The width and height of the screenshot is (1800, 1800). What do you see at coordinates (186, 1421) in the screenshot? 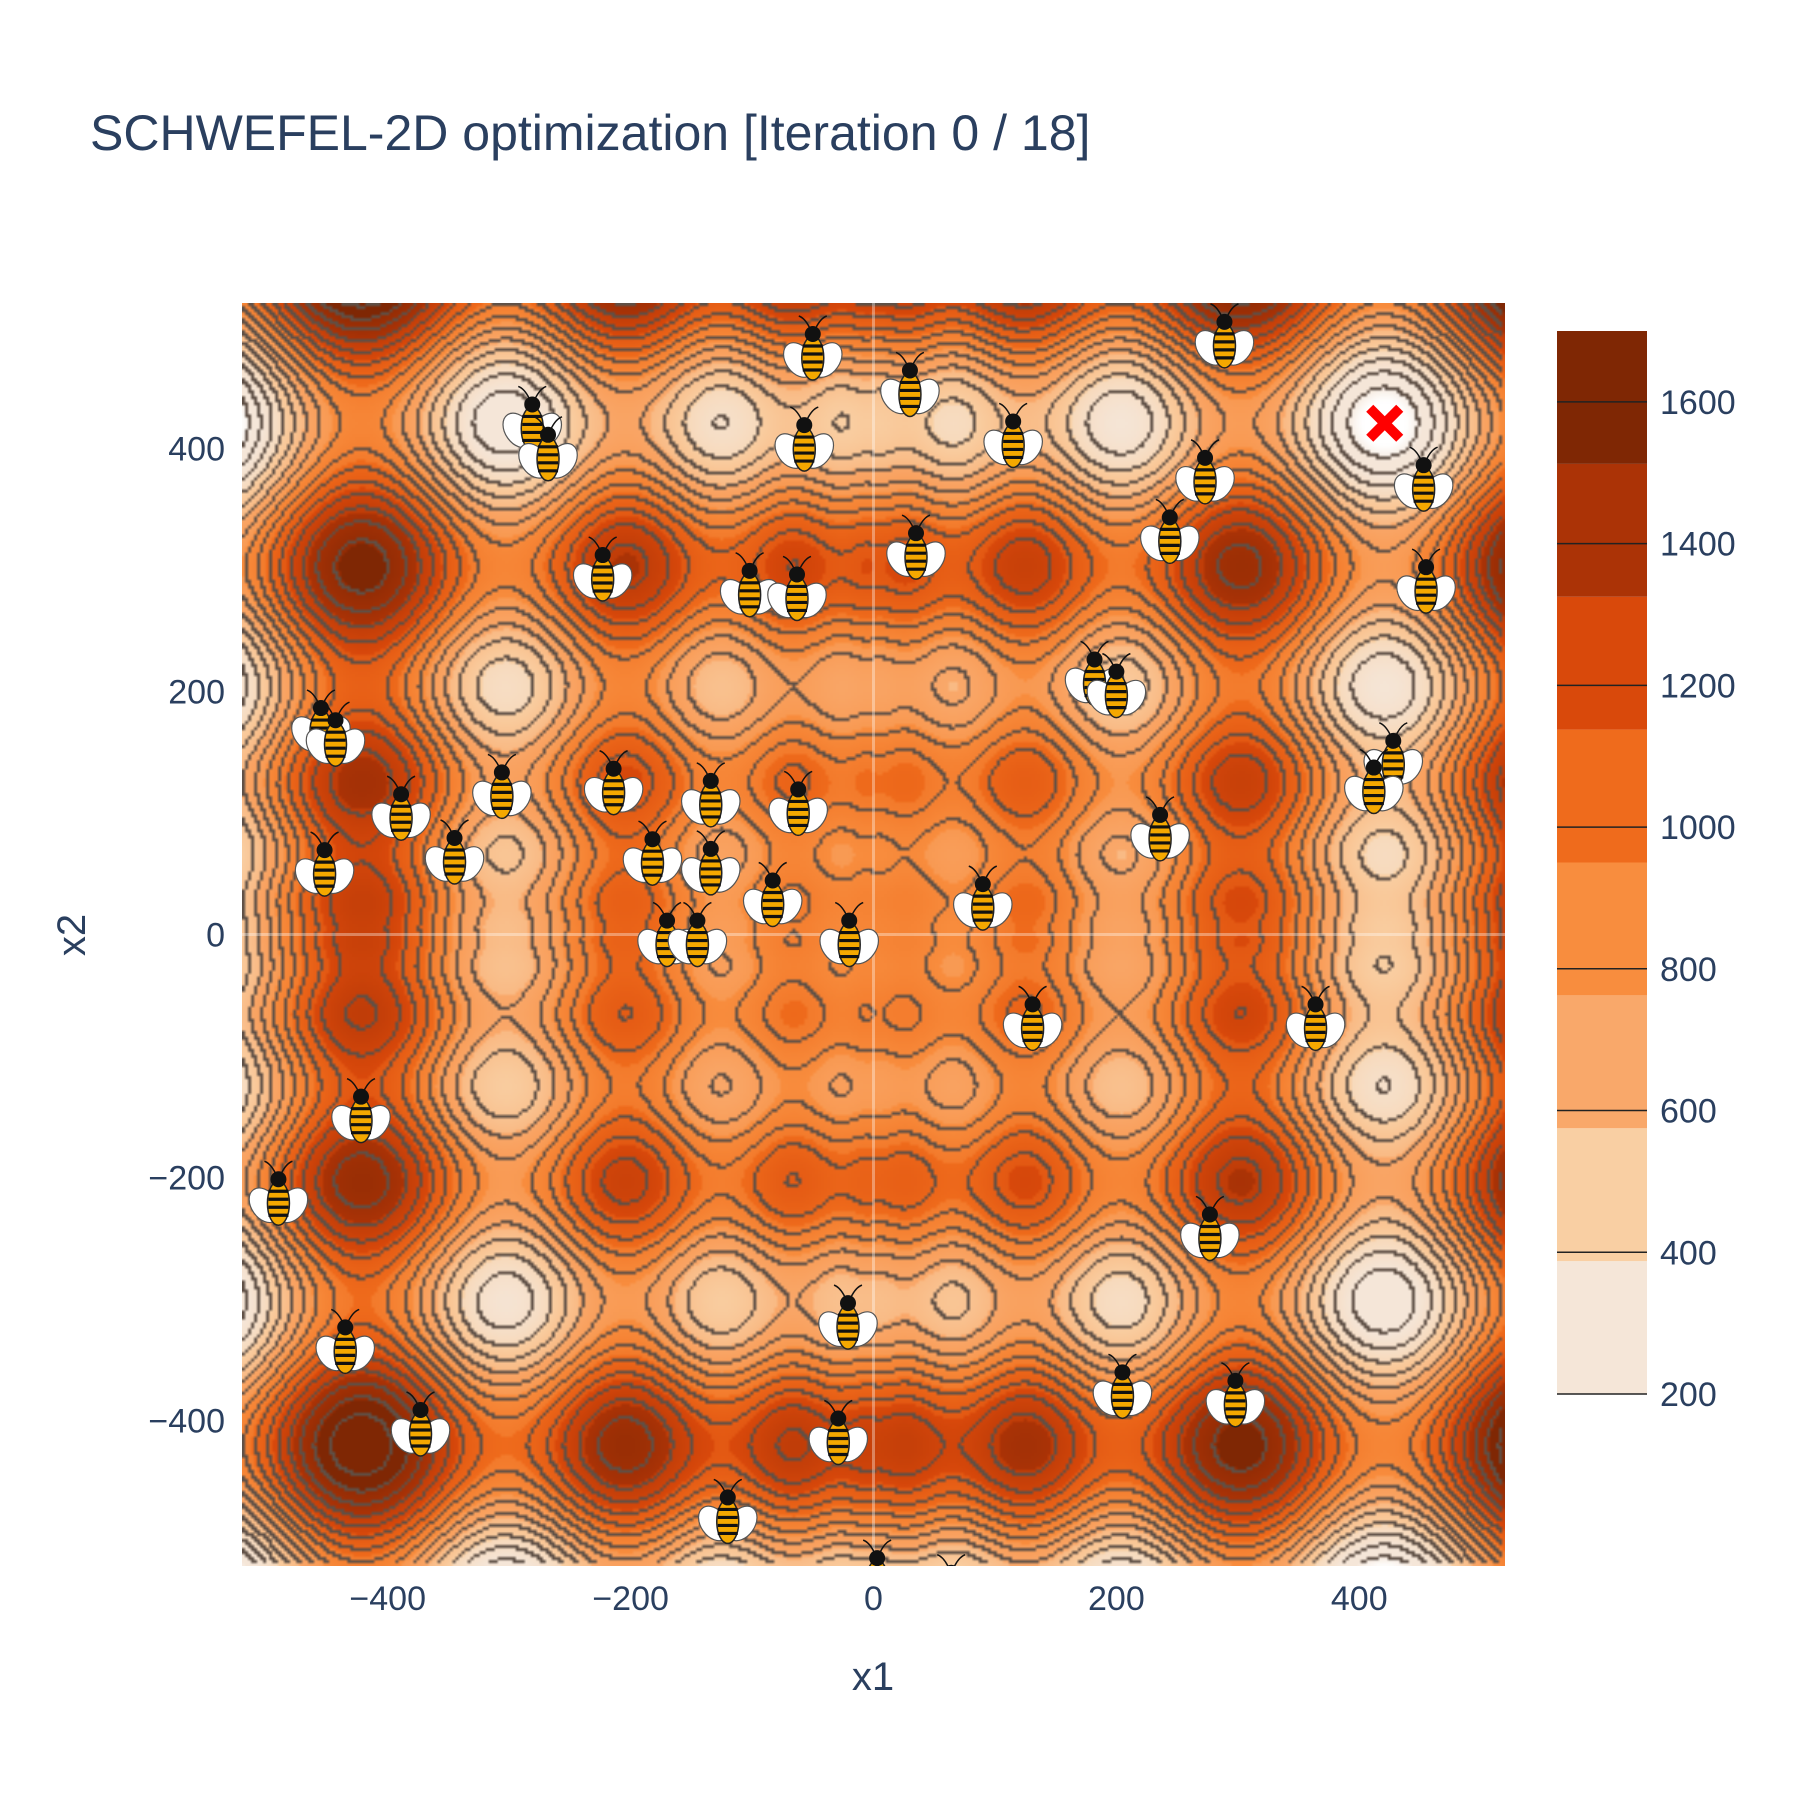
I see `y-tick-label: −400` at bounding box center [186, 1421].